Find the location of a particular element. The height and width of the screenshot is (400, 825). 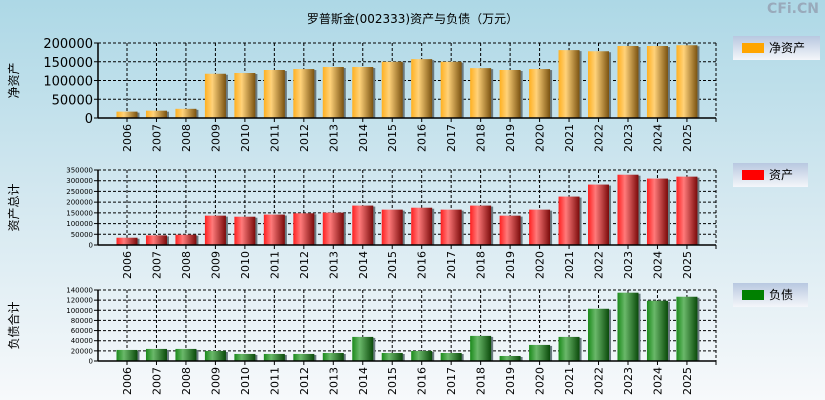

legend: 净资产 is located at coordinates (776, 48).